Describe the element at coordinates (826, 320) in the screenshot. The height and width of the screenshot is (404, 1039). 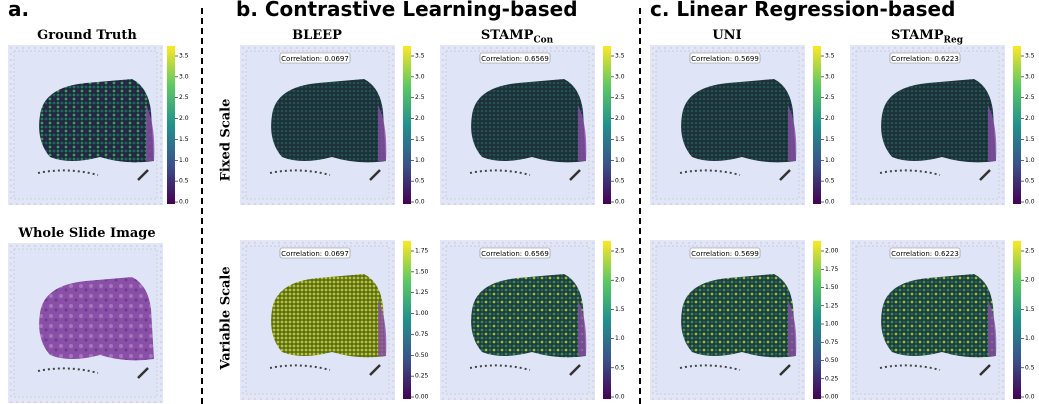
I see `colorbar: 0.00 0.25 0.50 0.75 1.00 1.25 1.50 1.75 2.00` at that location.